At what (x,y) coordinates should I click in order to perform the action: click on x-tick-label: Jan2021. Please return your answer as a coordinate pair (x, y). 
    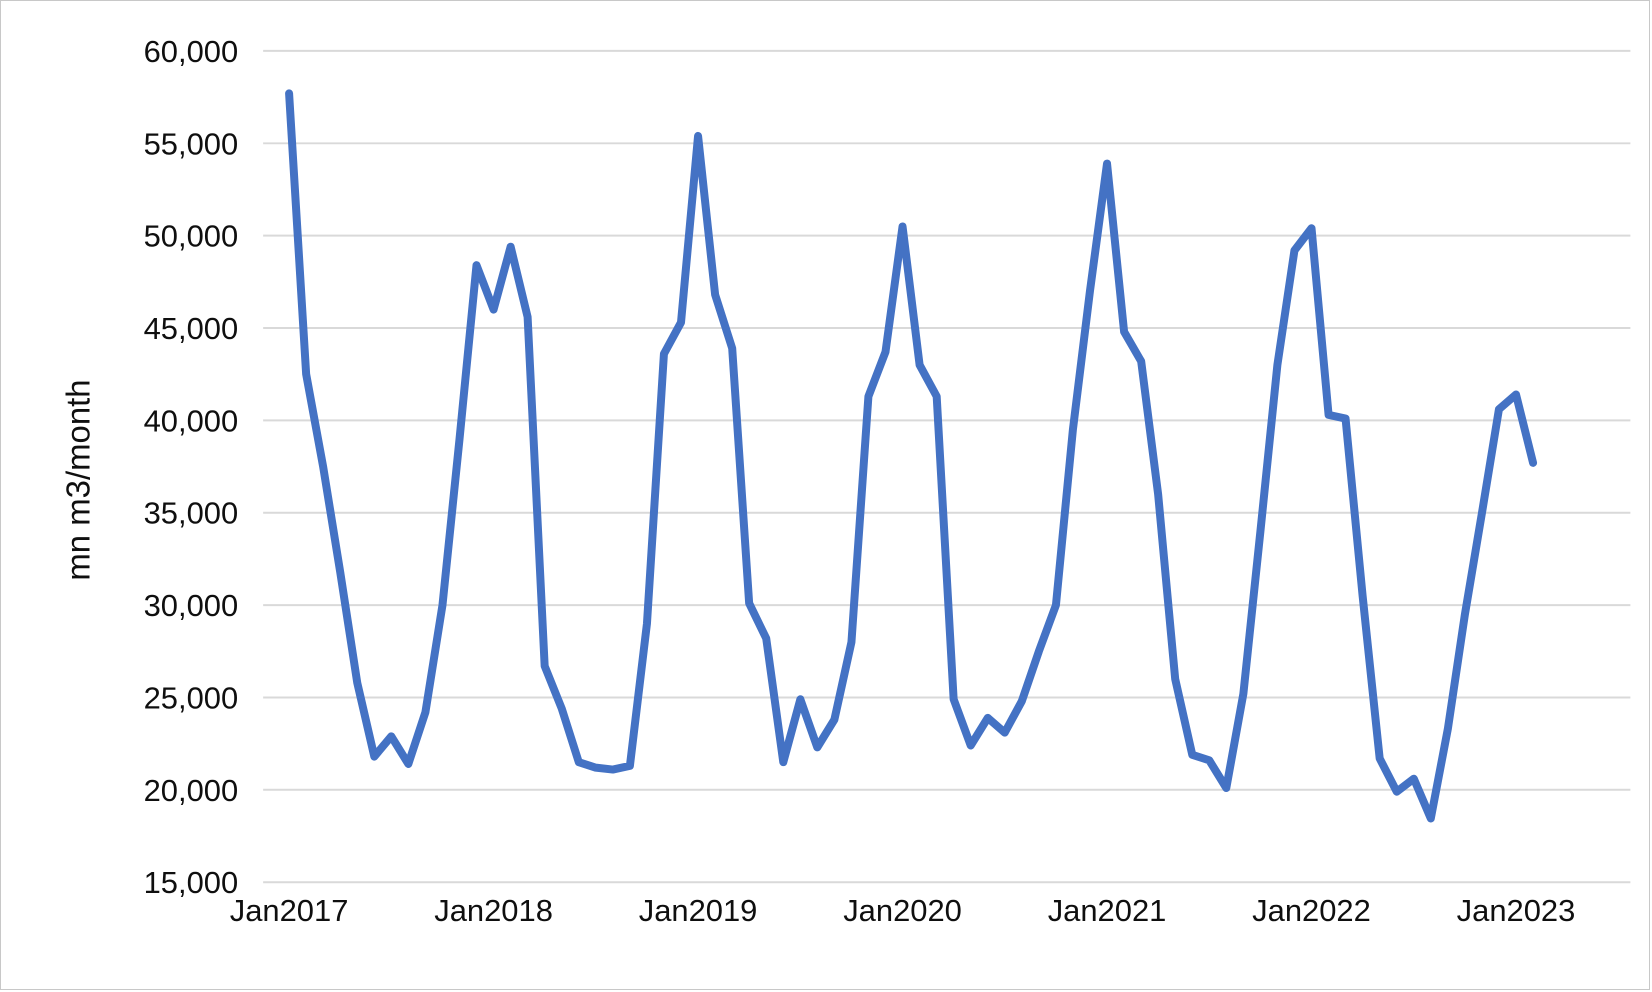
    Looking at the image, I should click on (1107, 910).